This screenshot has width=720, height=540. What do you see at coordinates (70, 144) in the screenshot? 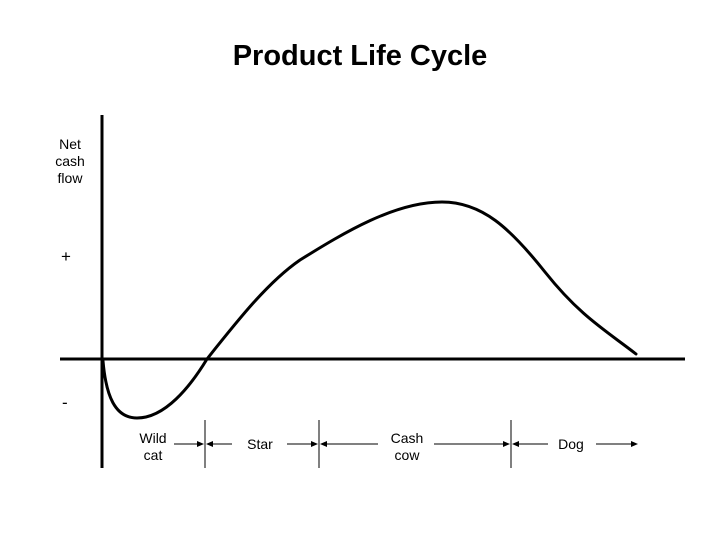
I see `y-axis-label-line-1: Net` at bounding box center [70, 144].